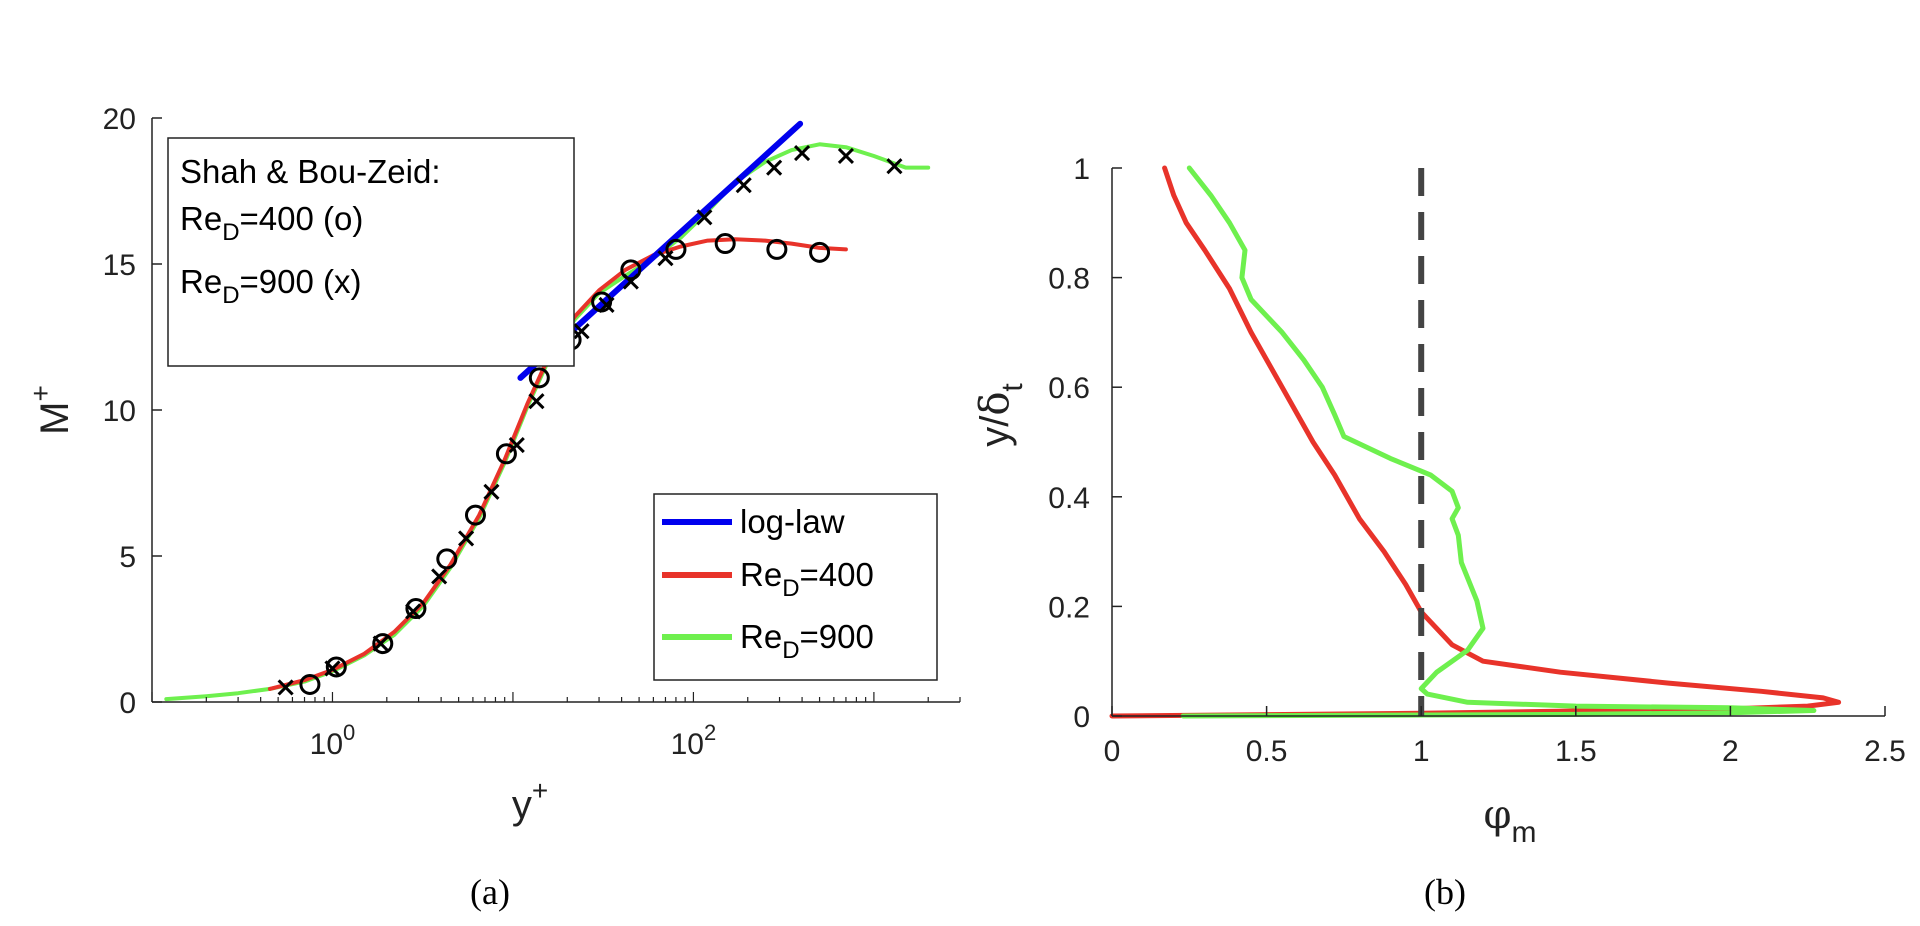  What do you see at coordinates (127, 557) in the screenshot?
I see `a-ytick-1: 5` at bounding box center [127, 557].